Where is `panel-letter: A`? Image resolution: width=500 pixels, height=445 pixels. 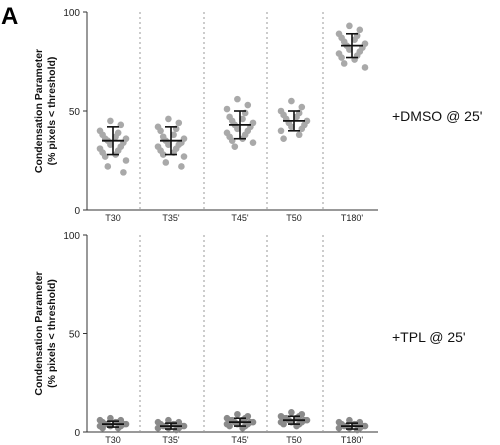
panel-letter: A is located at coordinates (9, 16).